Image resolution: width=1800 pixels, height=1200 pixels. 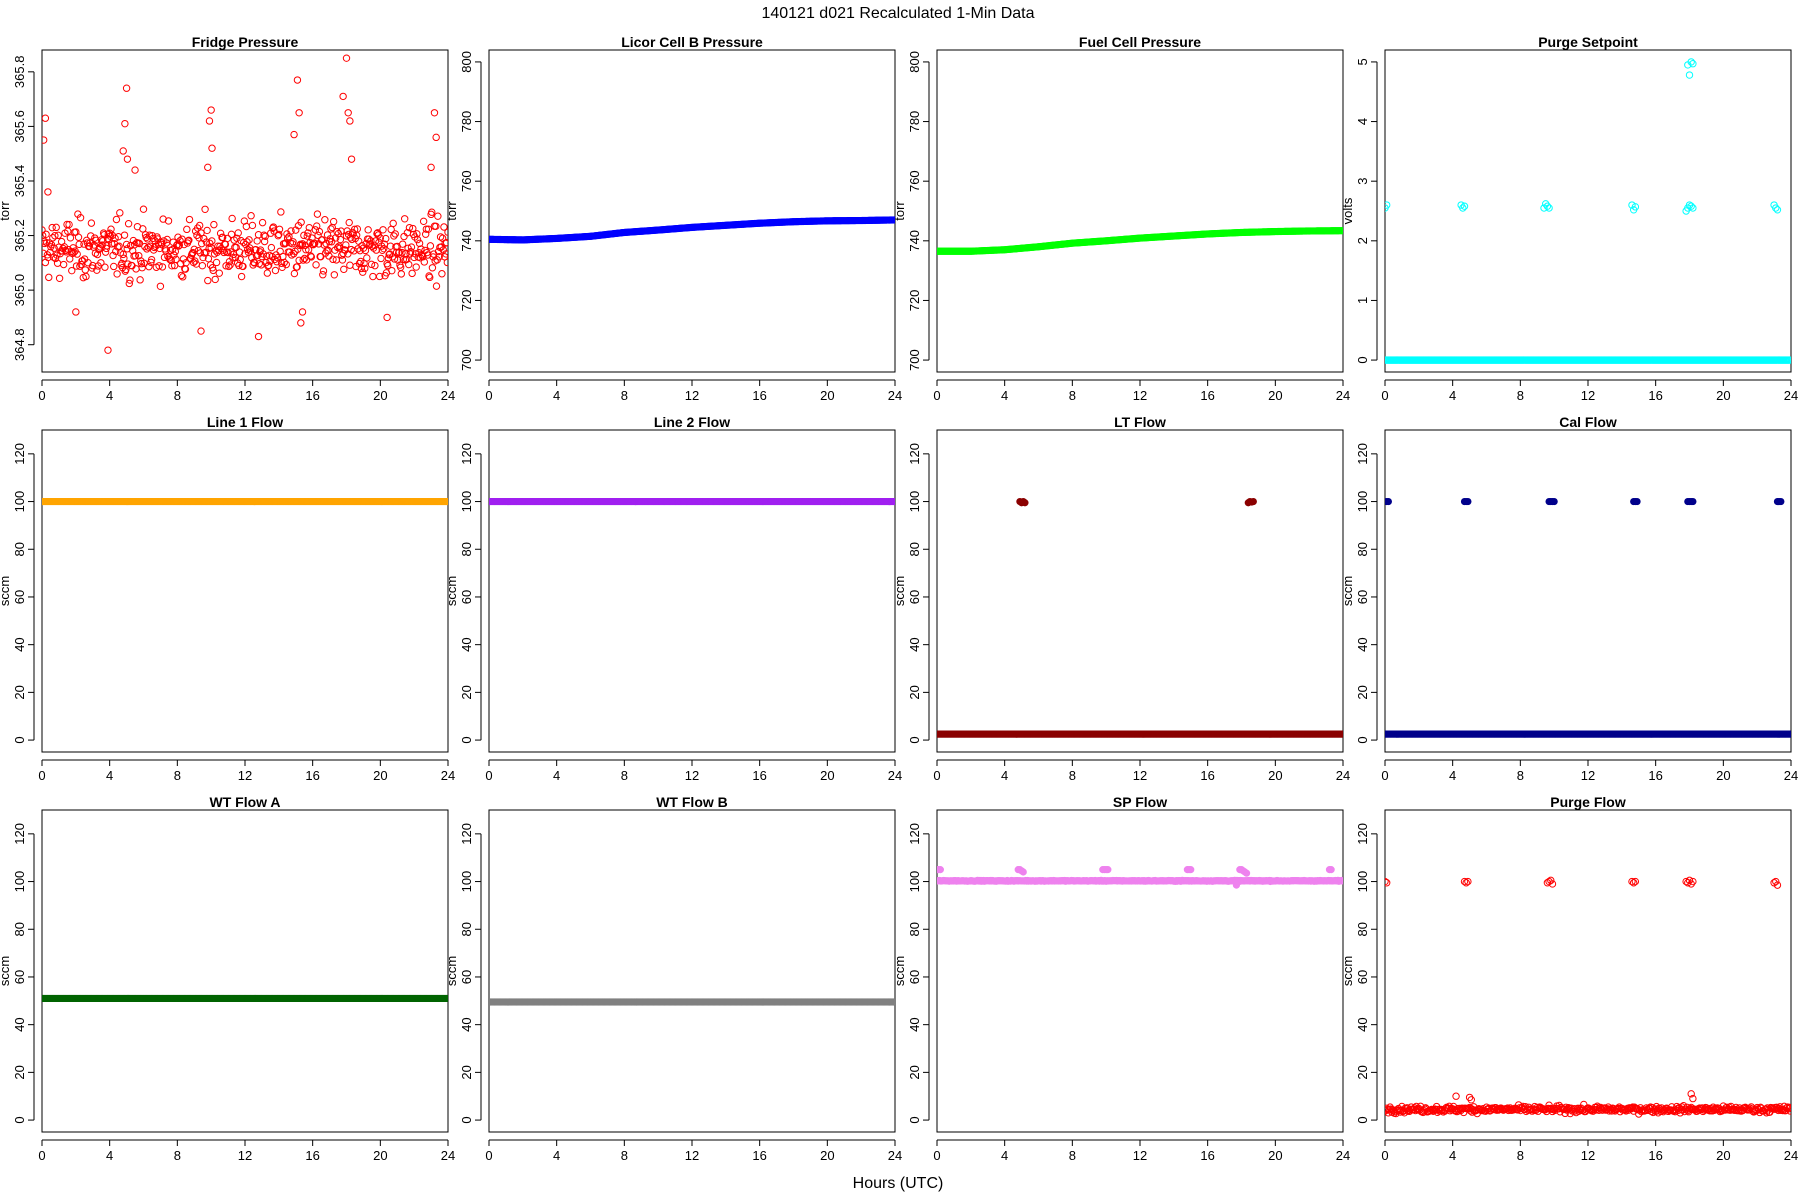 What do you see at coordinates (898, 1183) in the screenshot?
I see `figure-x-axis-label: Hours (UTC)` at bounding box center [898, 1183].